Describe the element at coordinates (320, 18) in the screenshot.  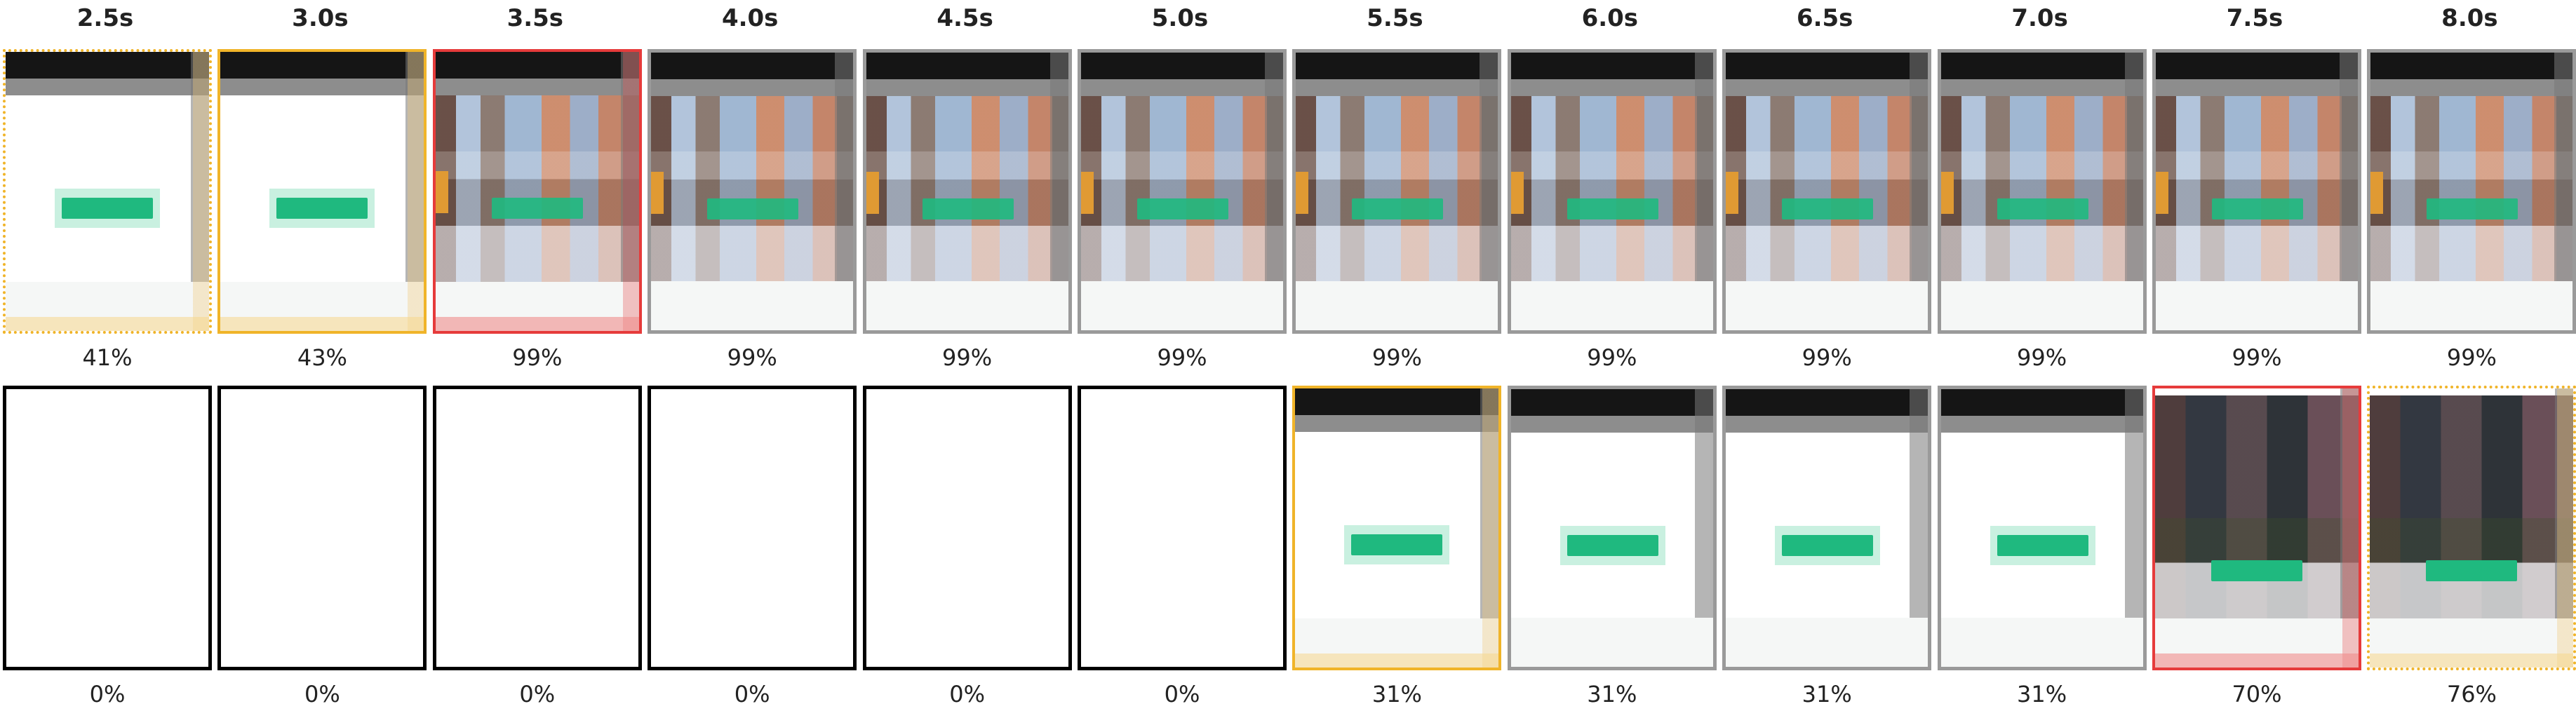
I see `timestamp-label: 3.0s` at that location.